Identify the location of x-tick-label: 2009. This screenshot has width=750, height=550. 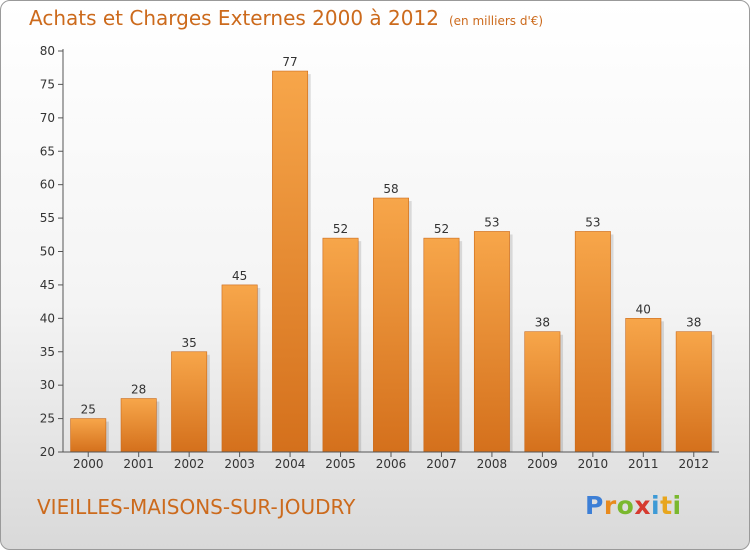
(542, 464).